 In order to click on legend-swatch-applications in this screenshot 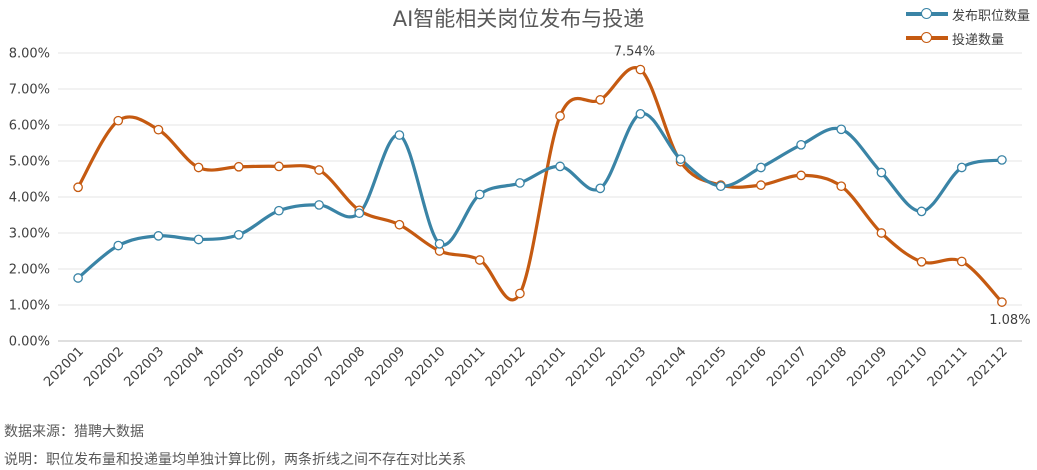, I will do `click(927, 38)`.